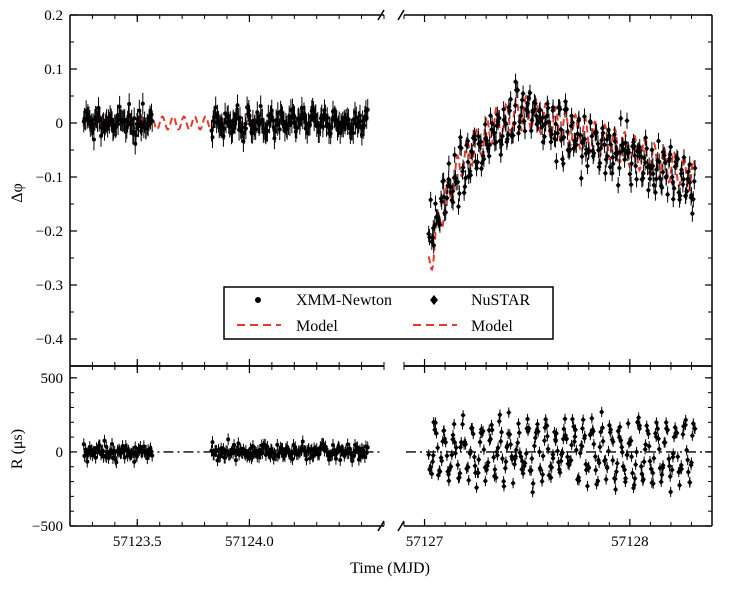  Describe the element at coordinates (52, 379) in the screenshot. I see `bottom-ytick-label: 500` at that location.